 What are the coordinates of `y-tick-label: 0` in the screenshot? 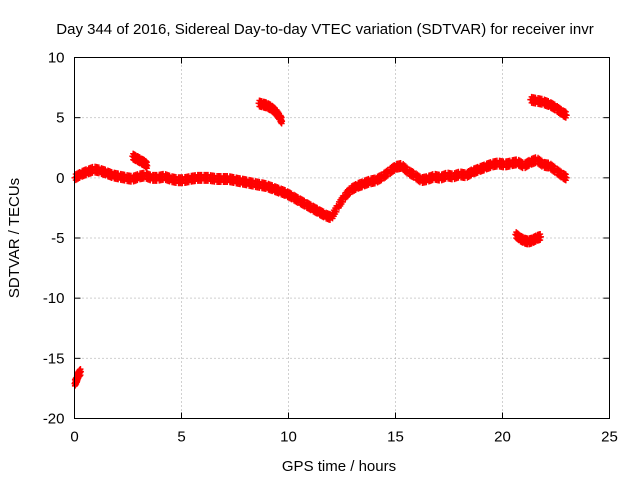 It's located at (60, 178).